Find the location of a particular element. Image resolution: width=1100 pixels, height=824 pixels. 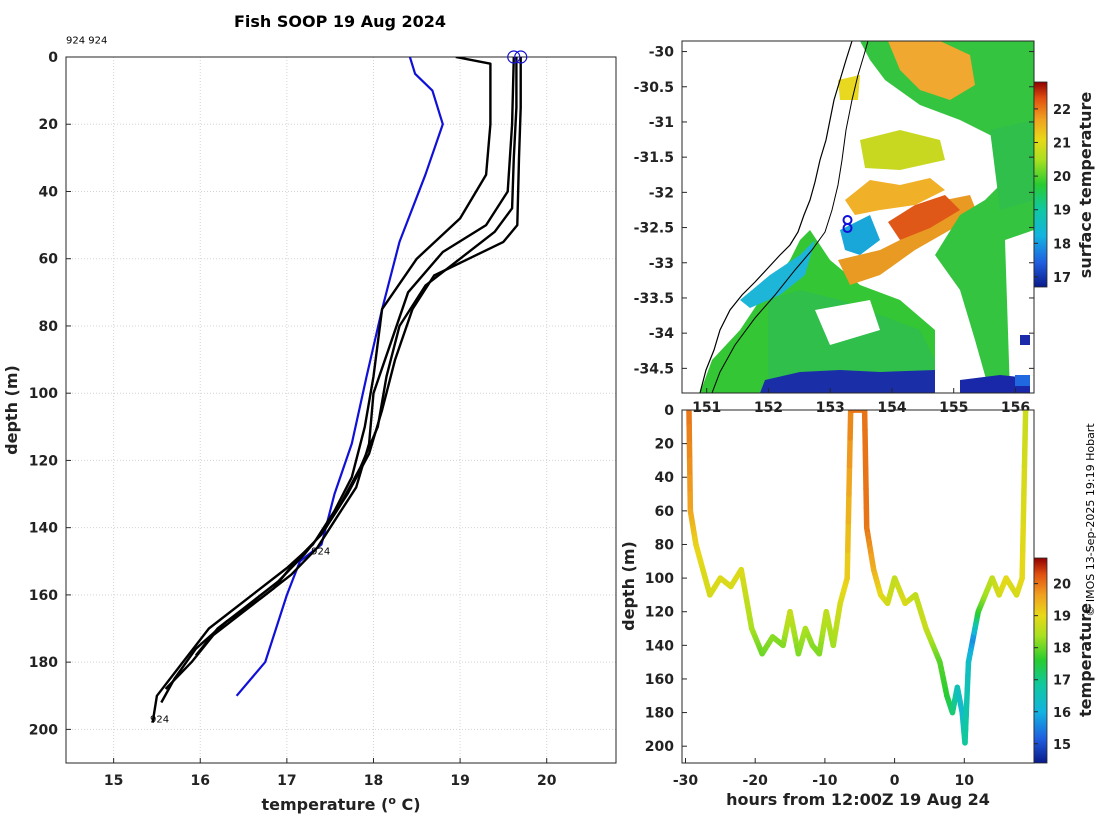

y-tick-label: 180 is located at coordinates (43, 663).